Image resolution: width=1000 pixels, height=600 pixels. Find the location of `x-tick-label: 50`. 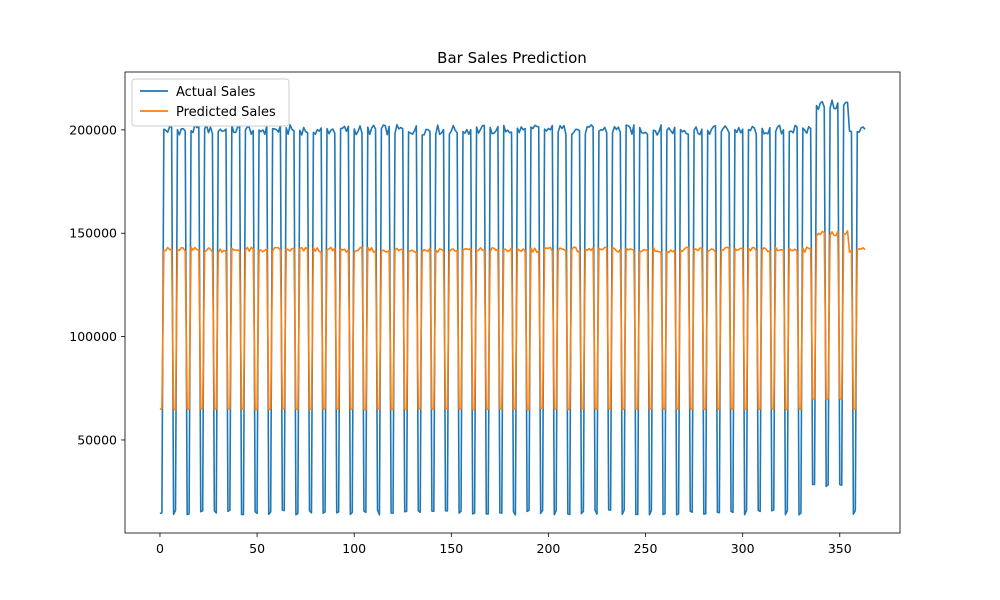

x-tick-label: 50 is located at coordinates (257, 548).